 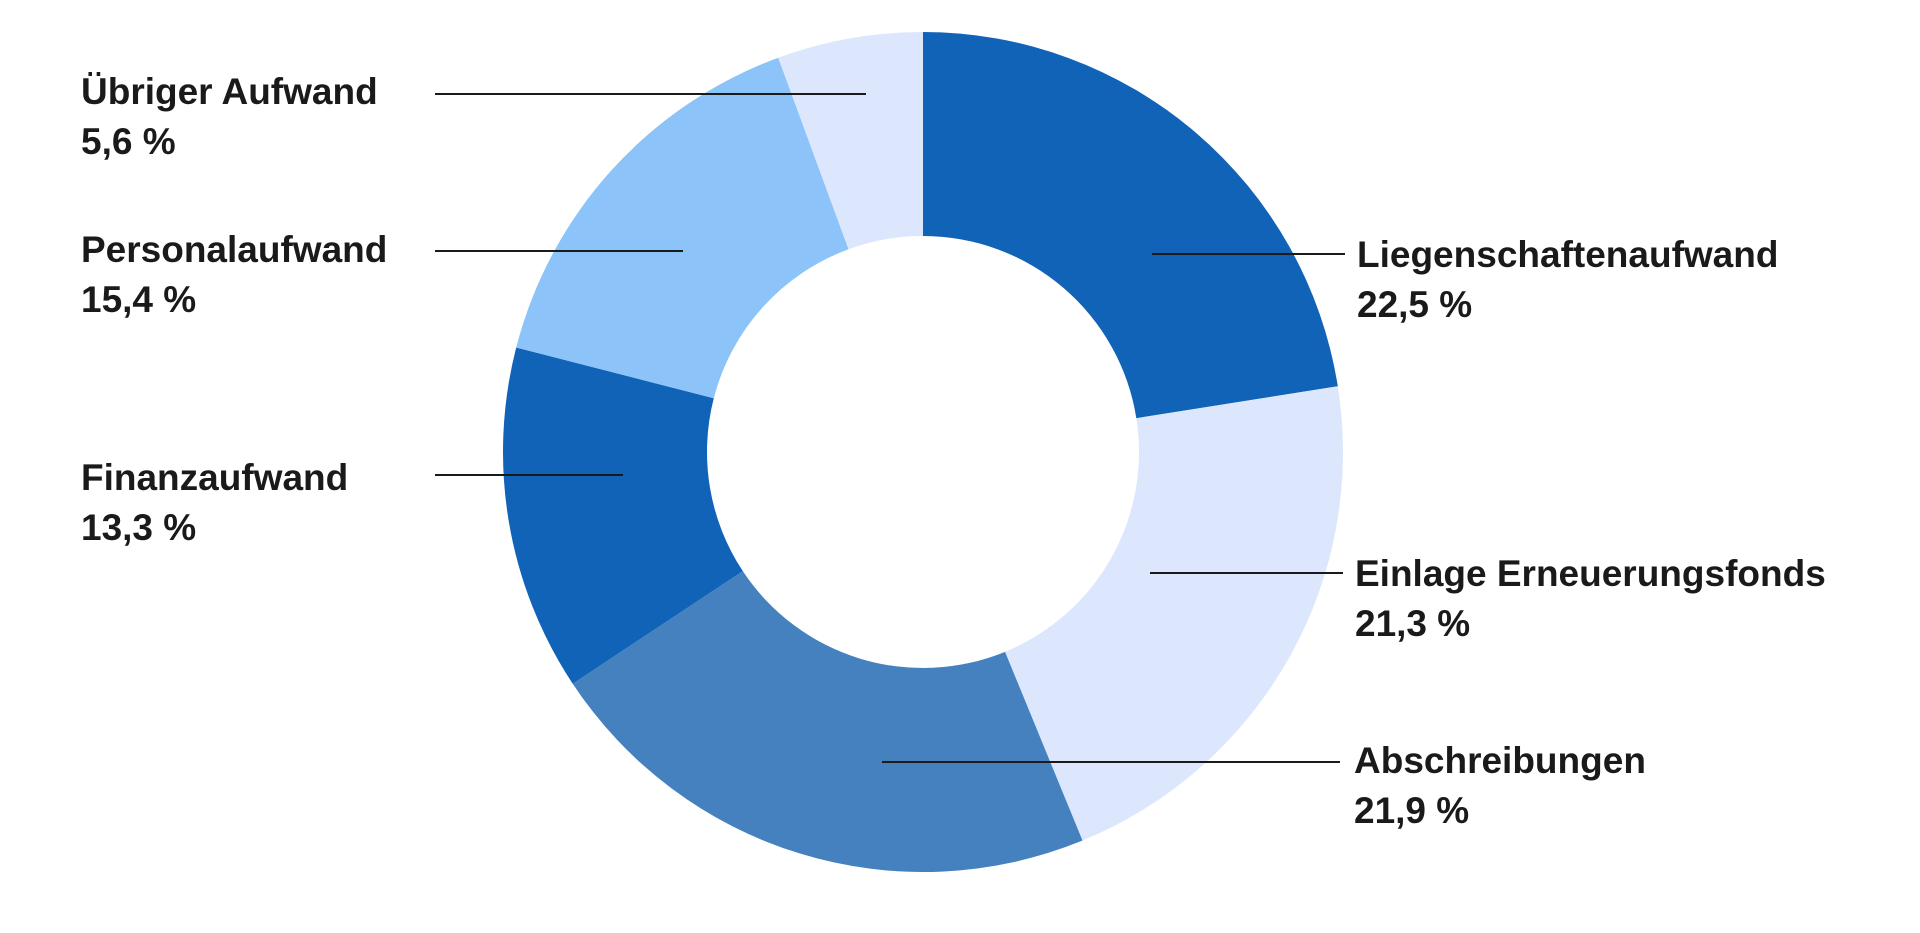 What do you see at coordinates (1412, 623) in the screenshot?
I see `slice-value-1: 21,3 %` at bounding box center [1412, 623].